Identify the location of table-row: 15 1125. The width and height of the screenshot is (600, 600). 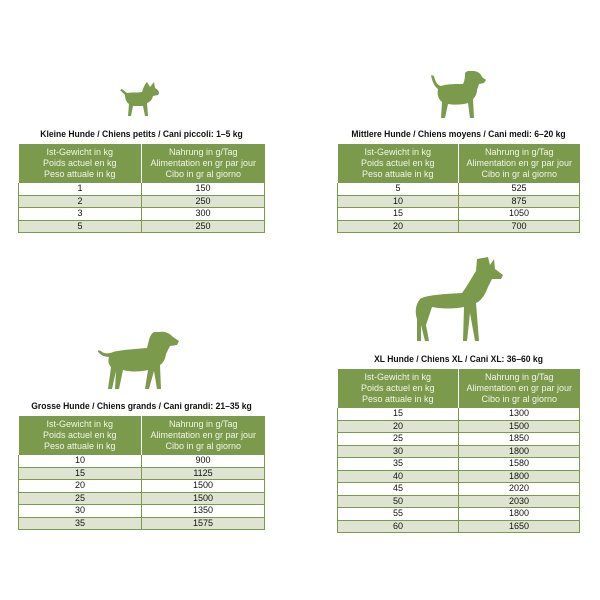
(141, 473).